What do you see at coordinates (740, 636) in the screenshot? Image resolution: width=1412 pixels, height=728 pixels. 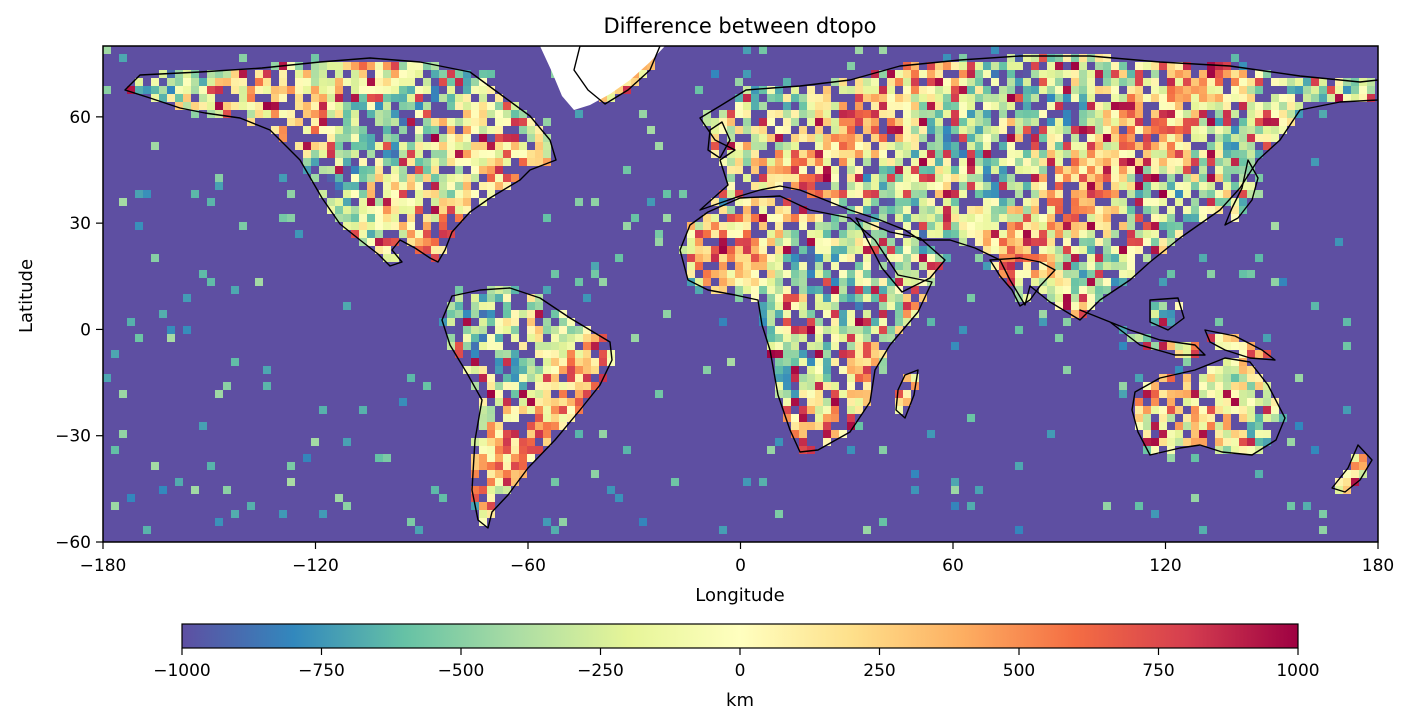 I see `colorbar` at bounding box center [740, 636].